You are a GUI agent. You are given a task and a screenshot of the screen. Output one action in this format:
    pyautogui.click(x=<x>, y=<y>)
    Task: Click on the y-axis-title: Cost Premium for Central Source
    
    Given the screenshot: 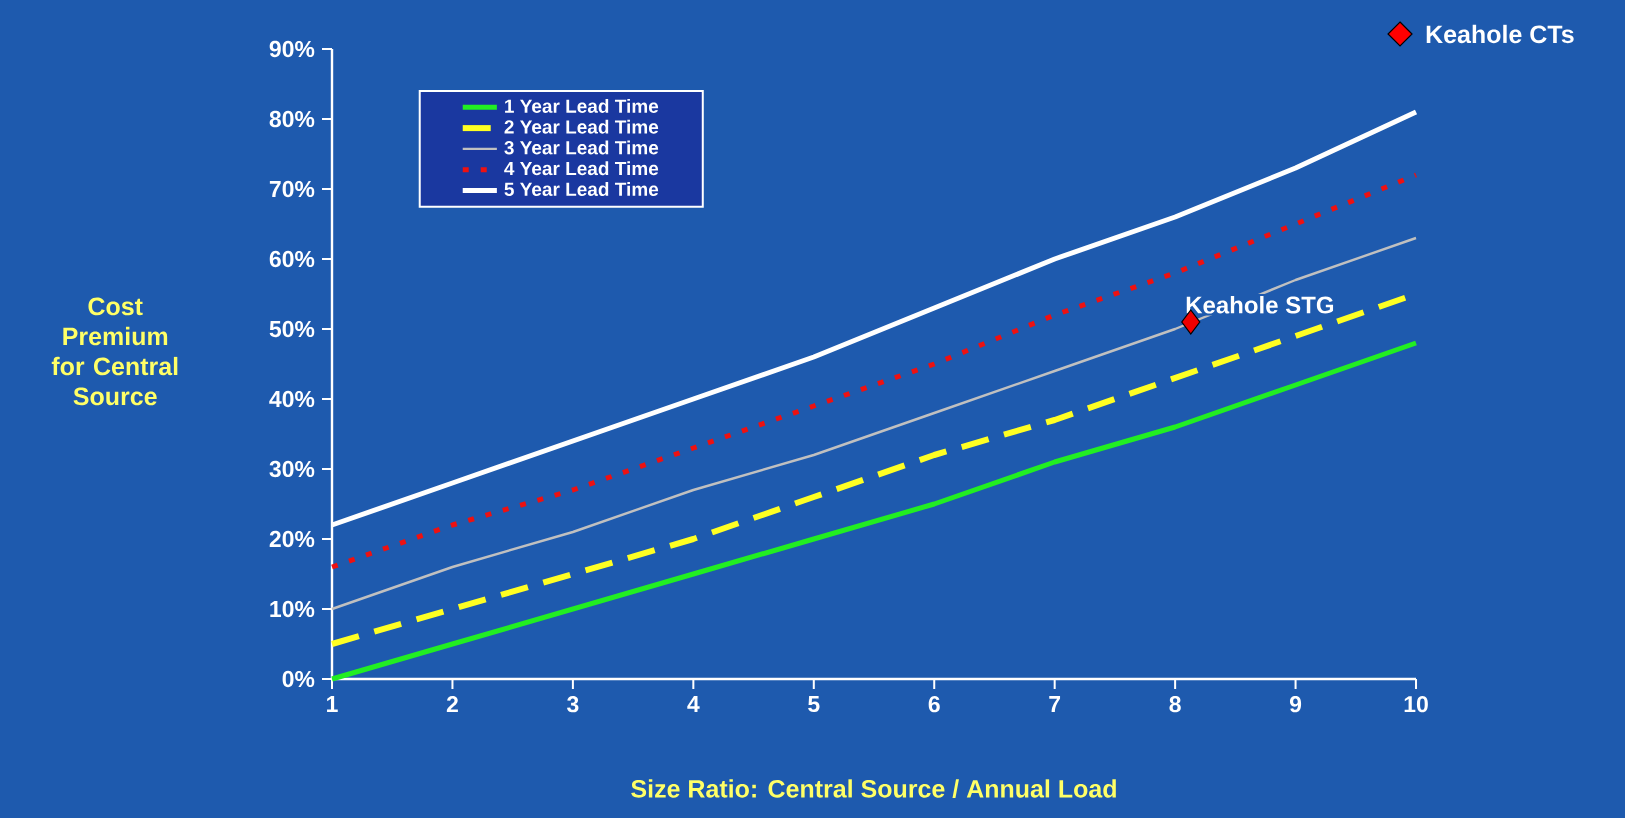 What is the action you would take?
    pyautogui.click(x=114, y=351)
    